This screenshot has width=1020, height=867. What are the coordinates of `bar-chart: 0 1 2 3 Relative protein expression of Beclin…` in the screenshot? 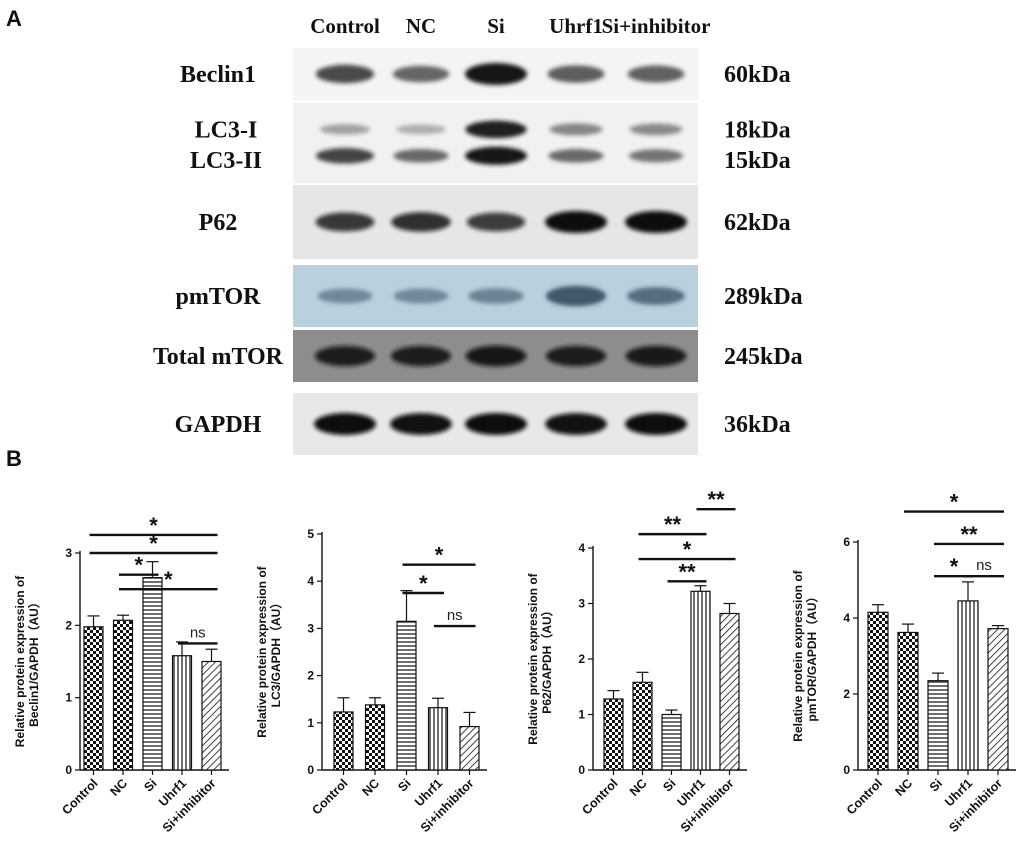 It's located at (121, 674).